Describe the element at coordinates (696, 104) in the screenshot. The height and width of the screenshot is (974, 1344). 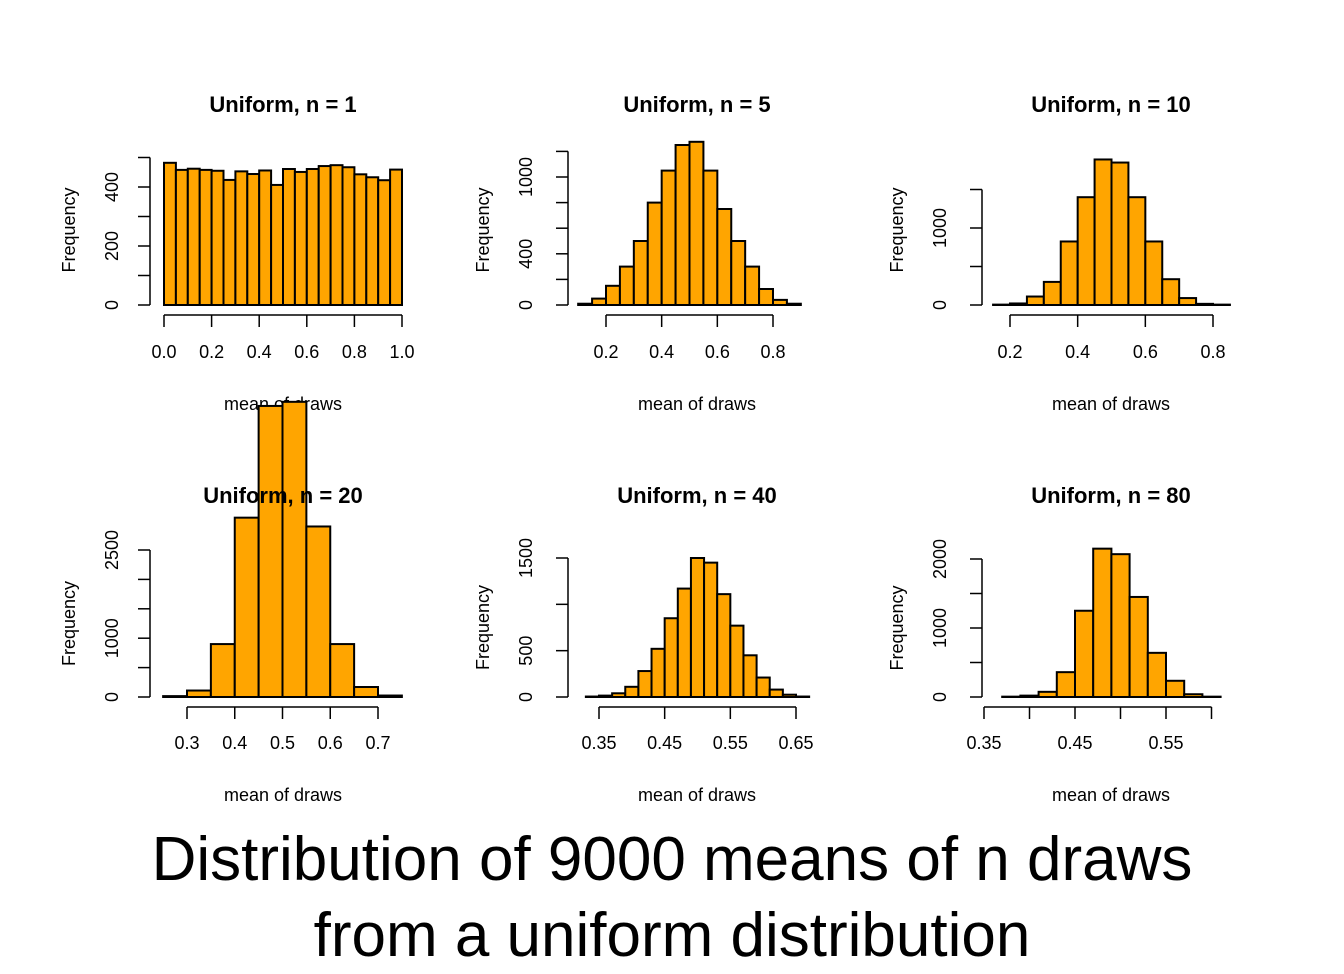
I see `panel-title: Uniform, n = 5` at that location.